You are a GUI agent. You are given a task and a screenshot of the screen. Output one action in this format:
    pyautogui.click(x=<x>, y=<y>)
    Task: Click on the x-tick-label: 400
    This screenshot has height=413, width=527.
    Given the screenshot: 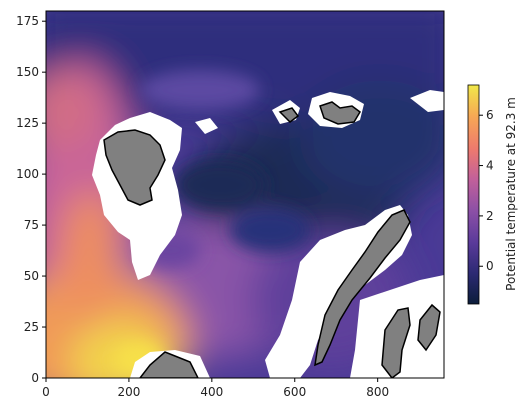 What is the action you would take?
    pyautogui.click(x=211, y=392)
    